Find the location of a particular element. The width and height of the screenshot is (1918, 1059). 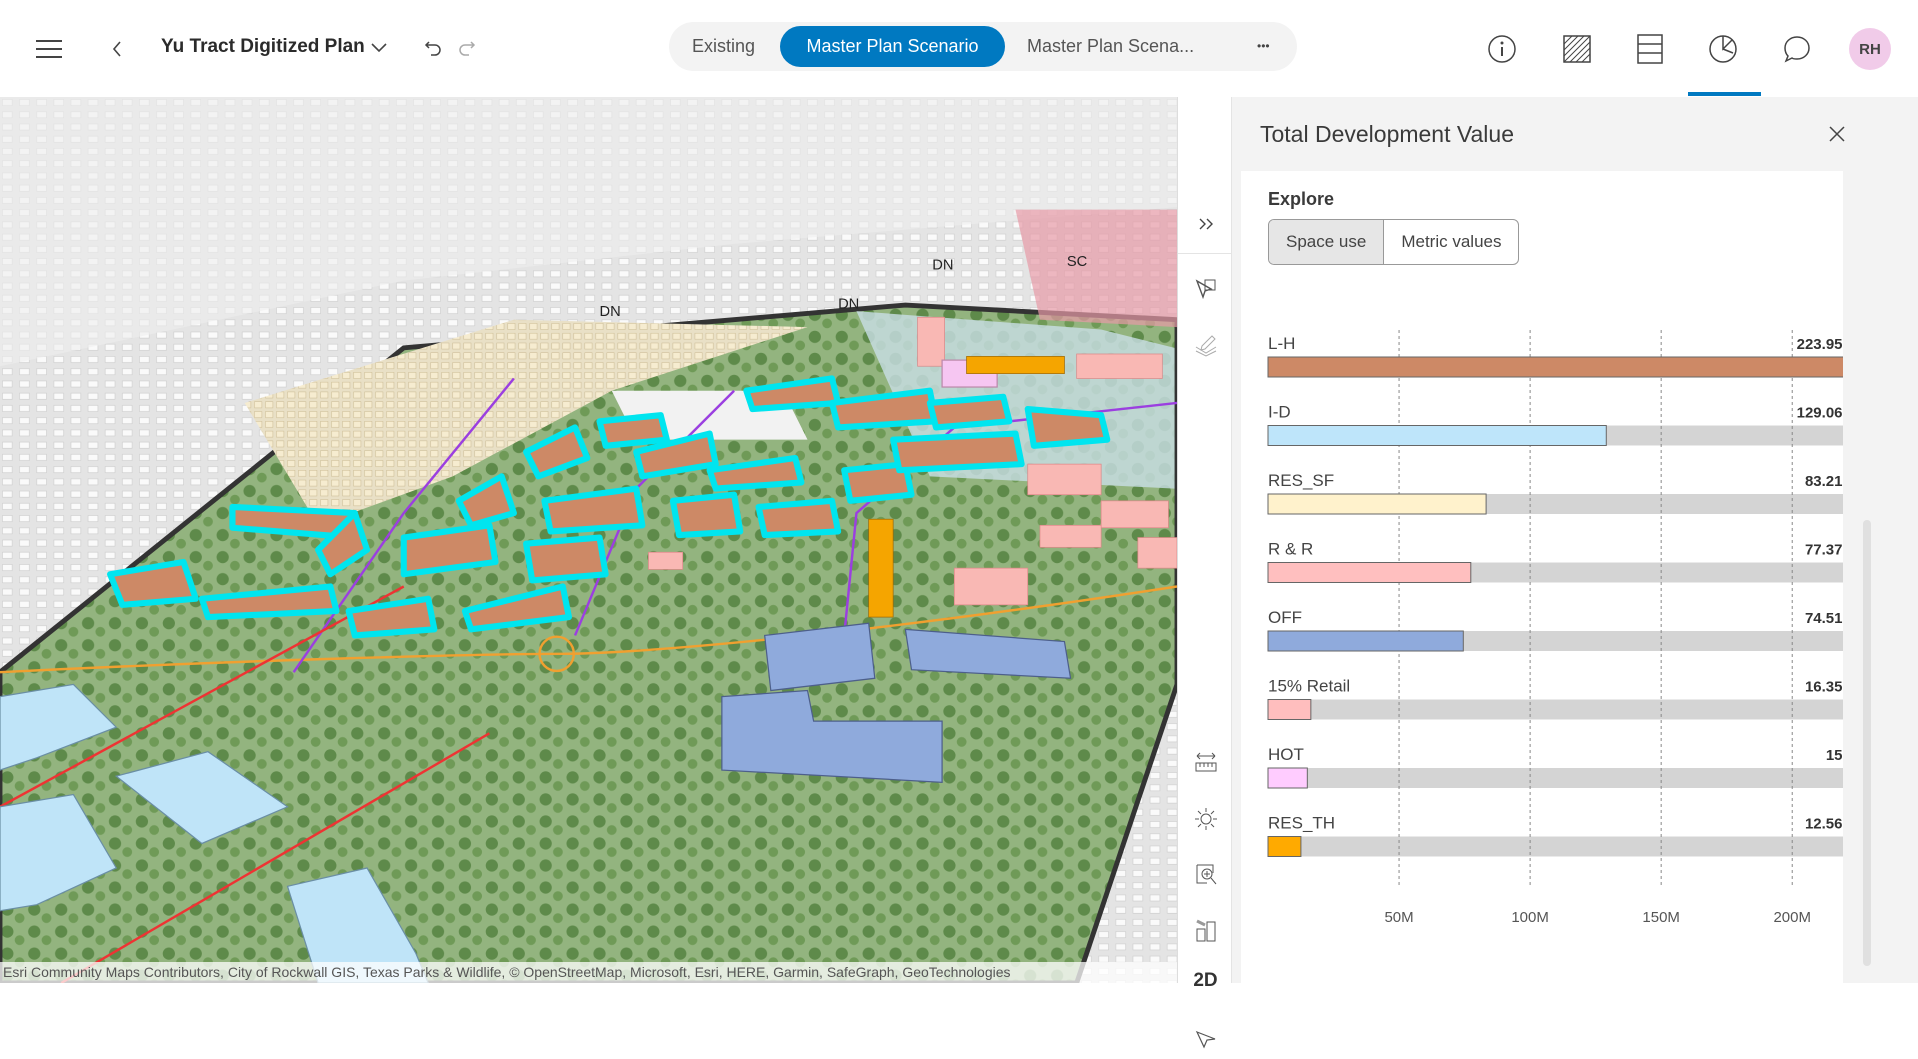

bar-value-label: 12.56M is located at coordinates (1824, 824).